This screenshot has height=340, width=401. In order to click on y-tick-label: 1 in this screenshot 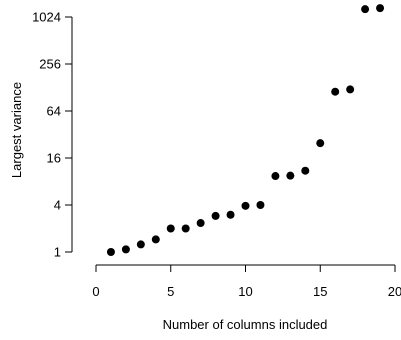, I will do `click(57, 252)`.